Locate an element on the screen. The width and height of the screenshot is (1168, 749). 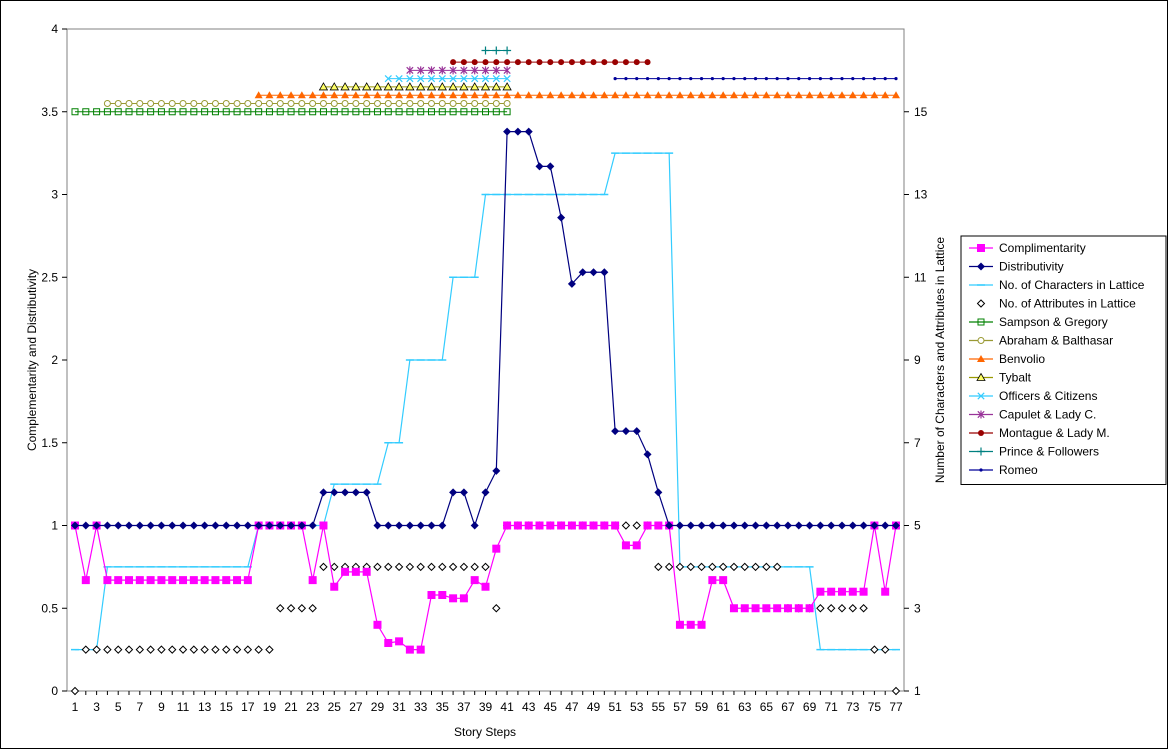
right-tick-label: 13 is located at coordinates (921, 195).